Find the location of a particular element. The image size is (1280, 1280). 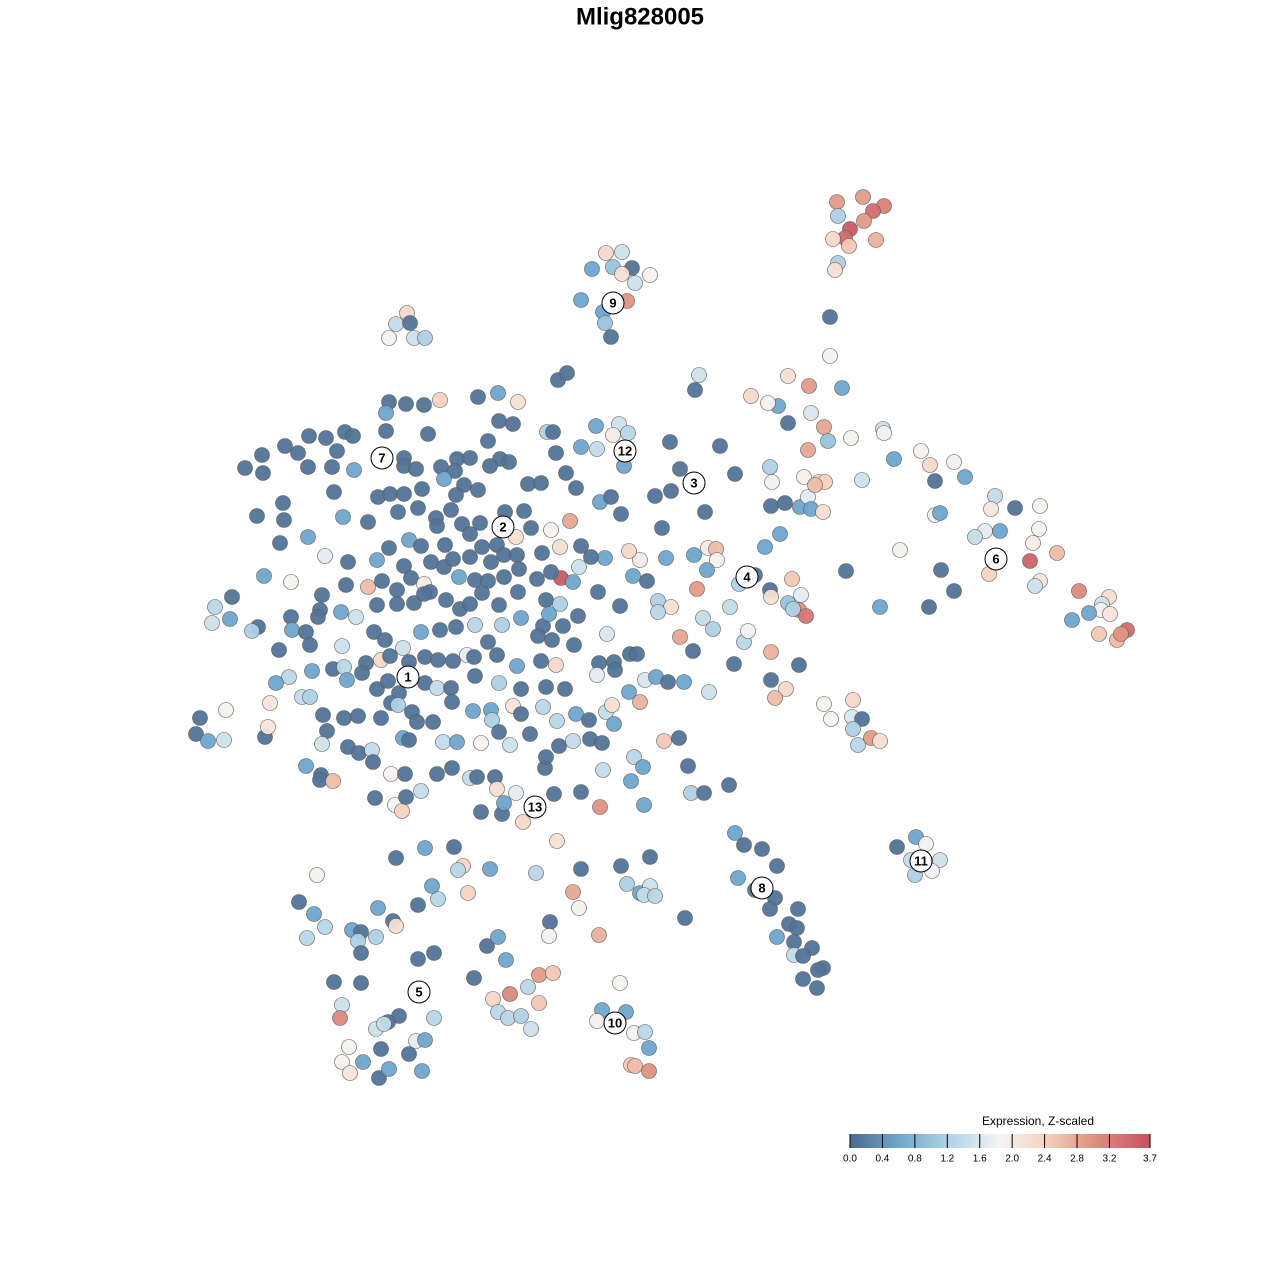

cluster-label: 6 is located at coordinates (995, 558).